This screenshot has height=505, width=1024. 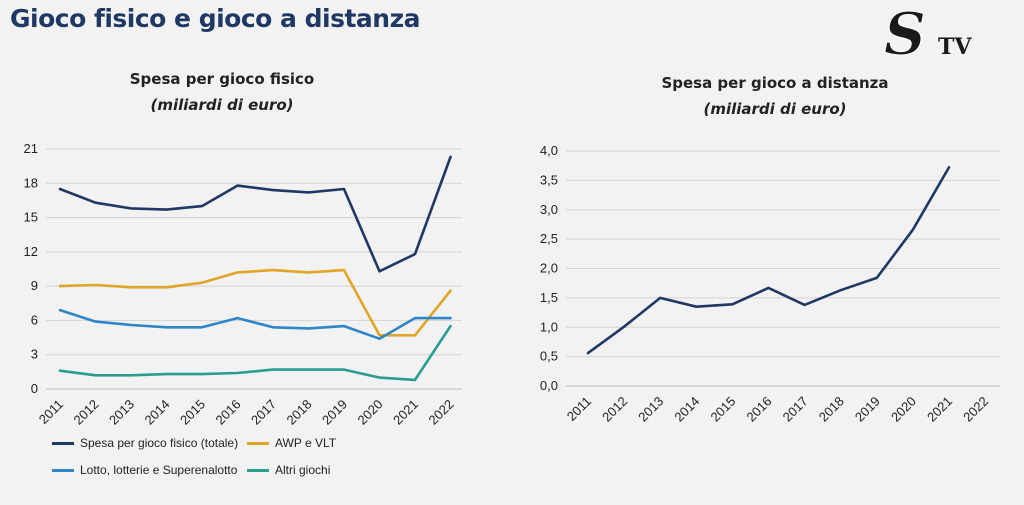 What do you see at coordinates (34, 388) in the screenshot?
I see `left-chart-ytick-label: 0` at bounding box center [34, 388].